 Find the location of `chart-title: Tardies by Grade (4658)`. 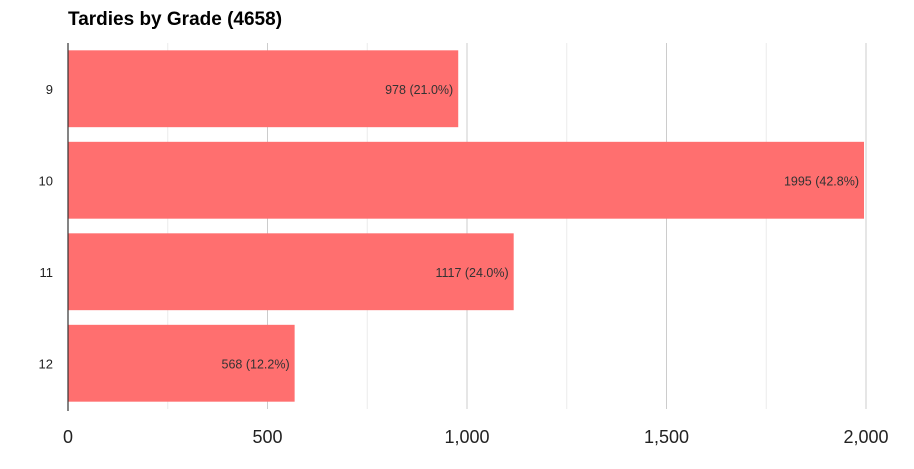

chart-title: Tardies by Grade (4658) is located at coordinates (175, 19).